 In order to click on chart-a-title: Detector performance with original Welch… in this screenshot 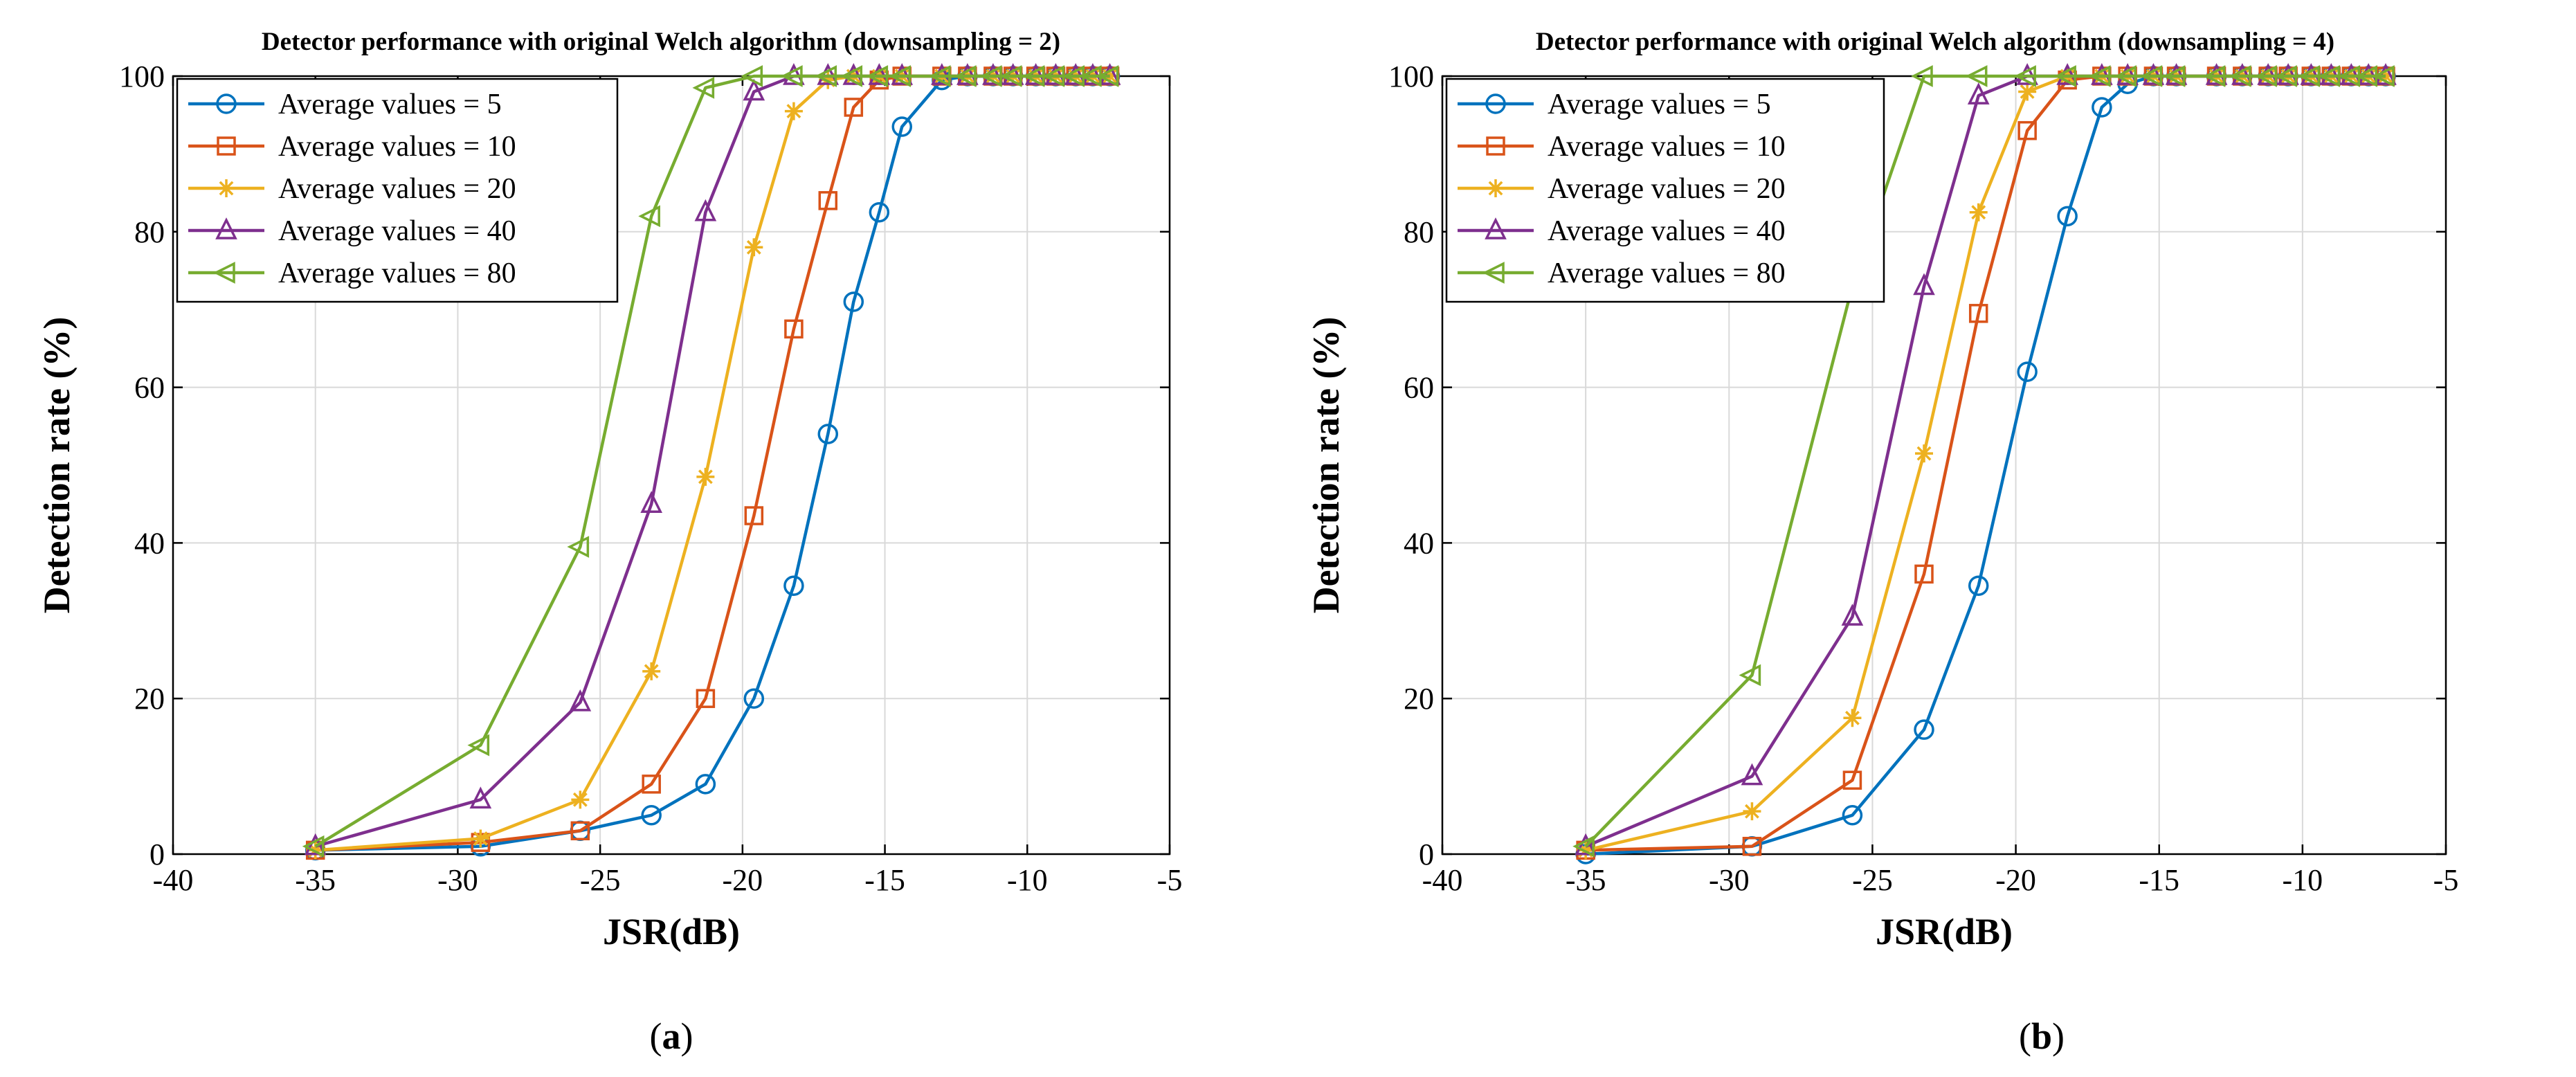, I will do `click(661, 42)`.